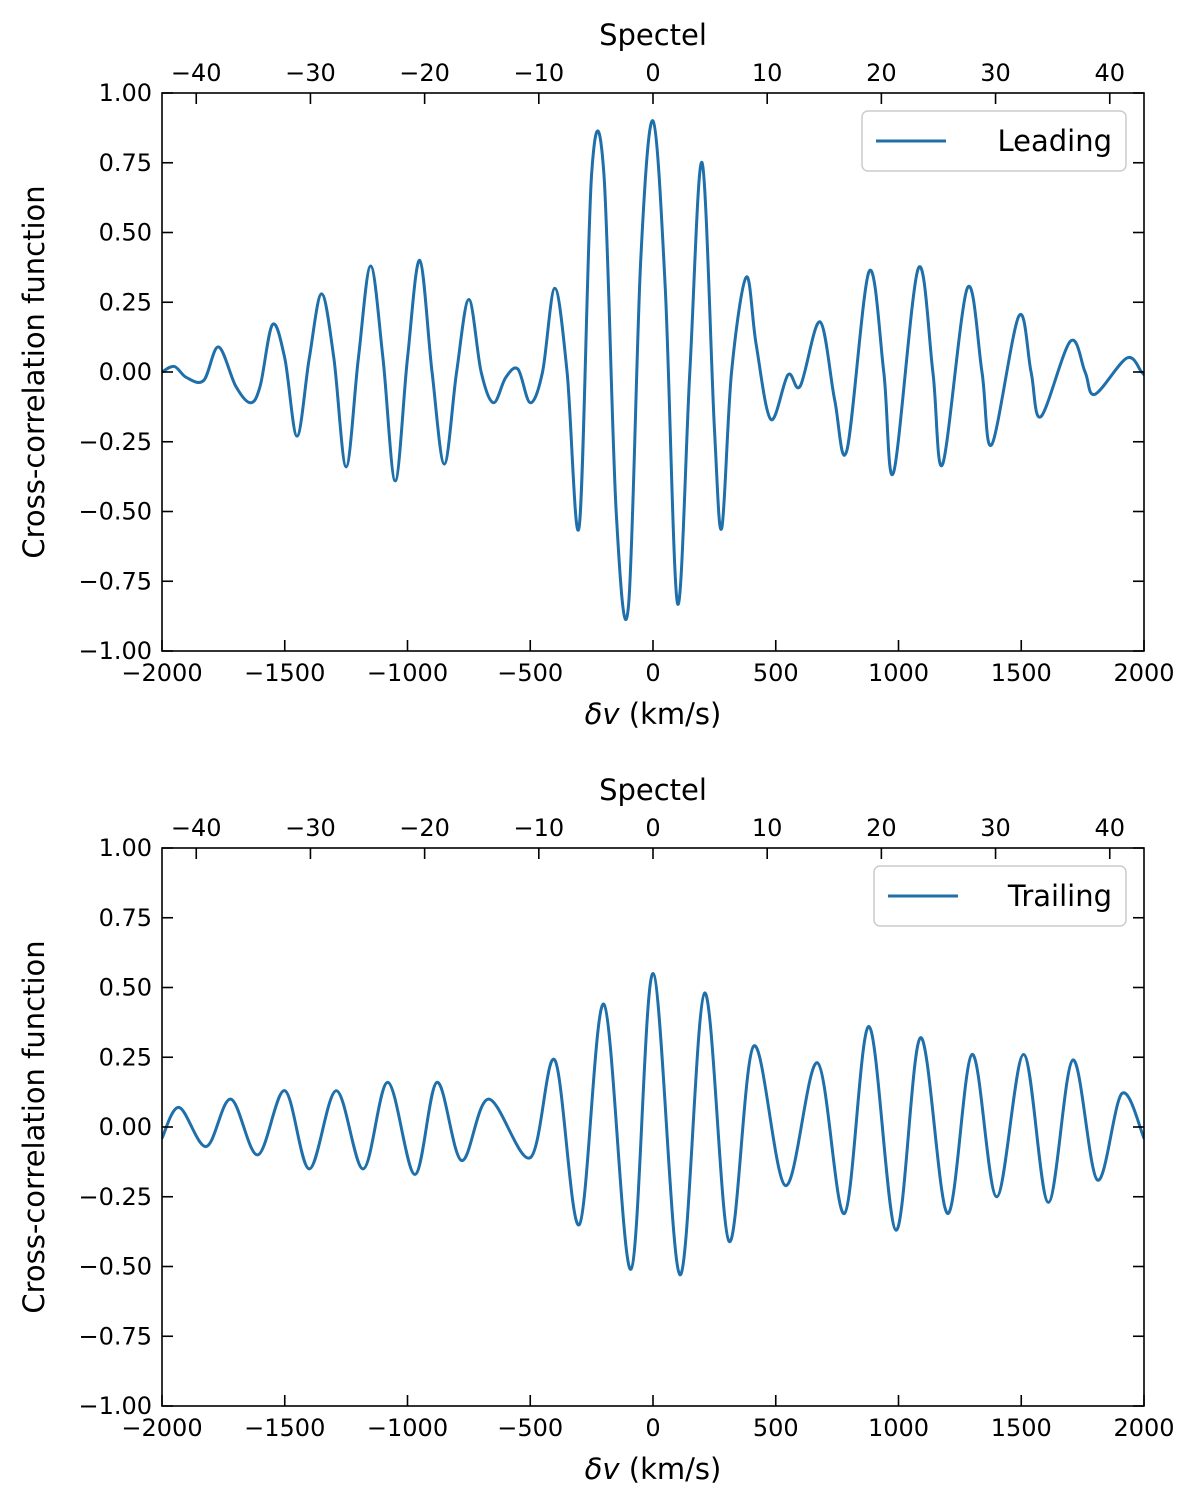 Image resolution: width=1200 pixels, height=1505 pixels. What do you see at coordinates (1054, 141) in the screenshot?
I see `legend-label: Leading` at bounding box center [1054, 141].